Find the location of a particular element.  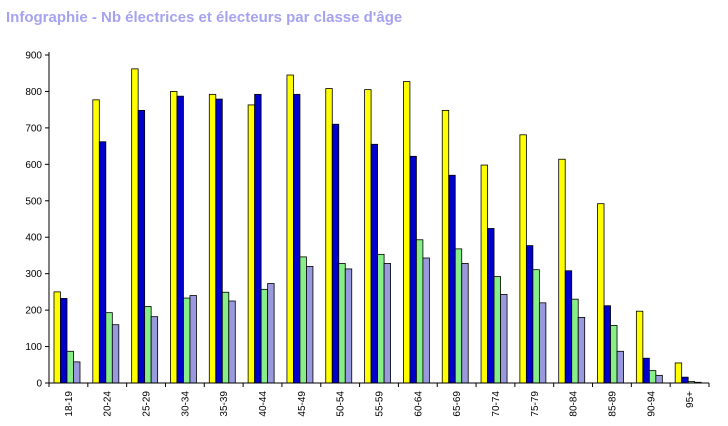

x-tick-label-35-39: 35-39 is located at coordinates (224, 404).